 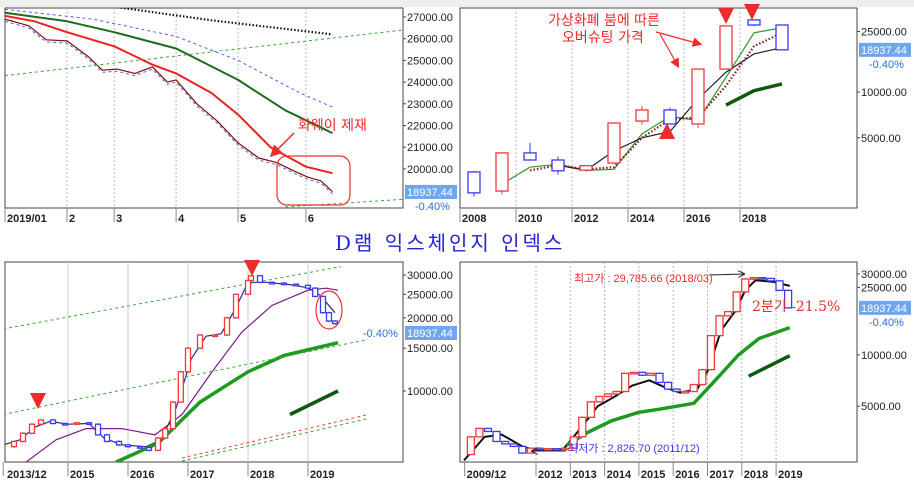 I want to click on x-tick-label: 6, so click(x=311, y=219).